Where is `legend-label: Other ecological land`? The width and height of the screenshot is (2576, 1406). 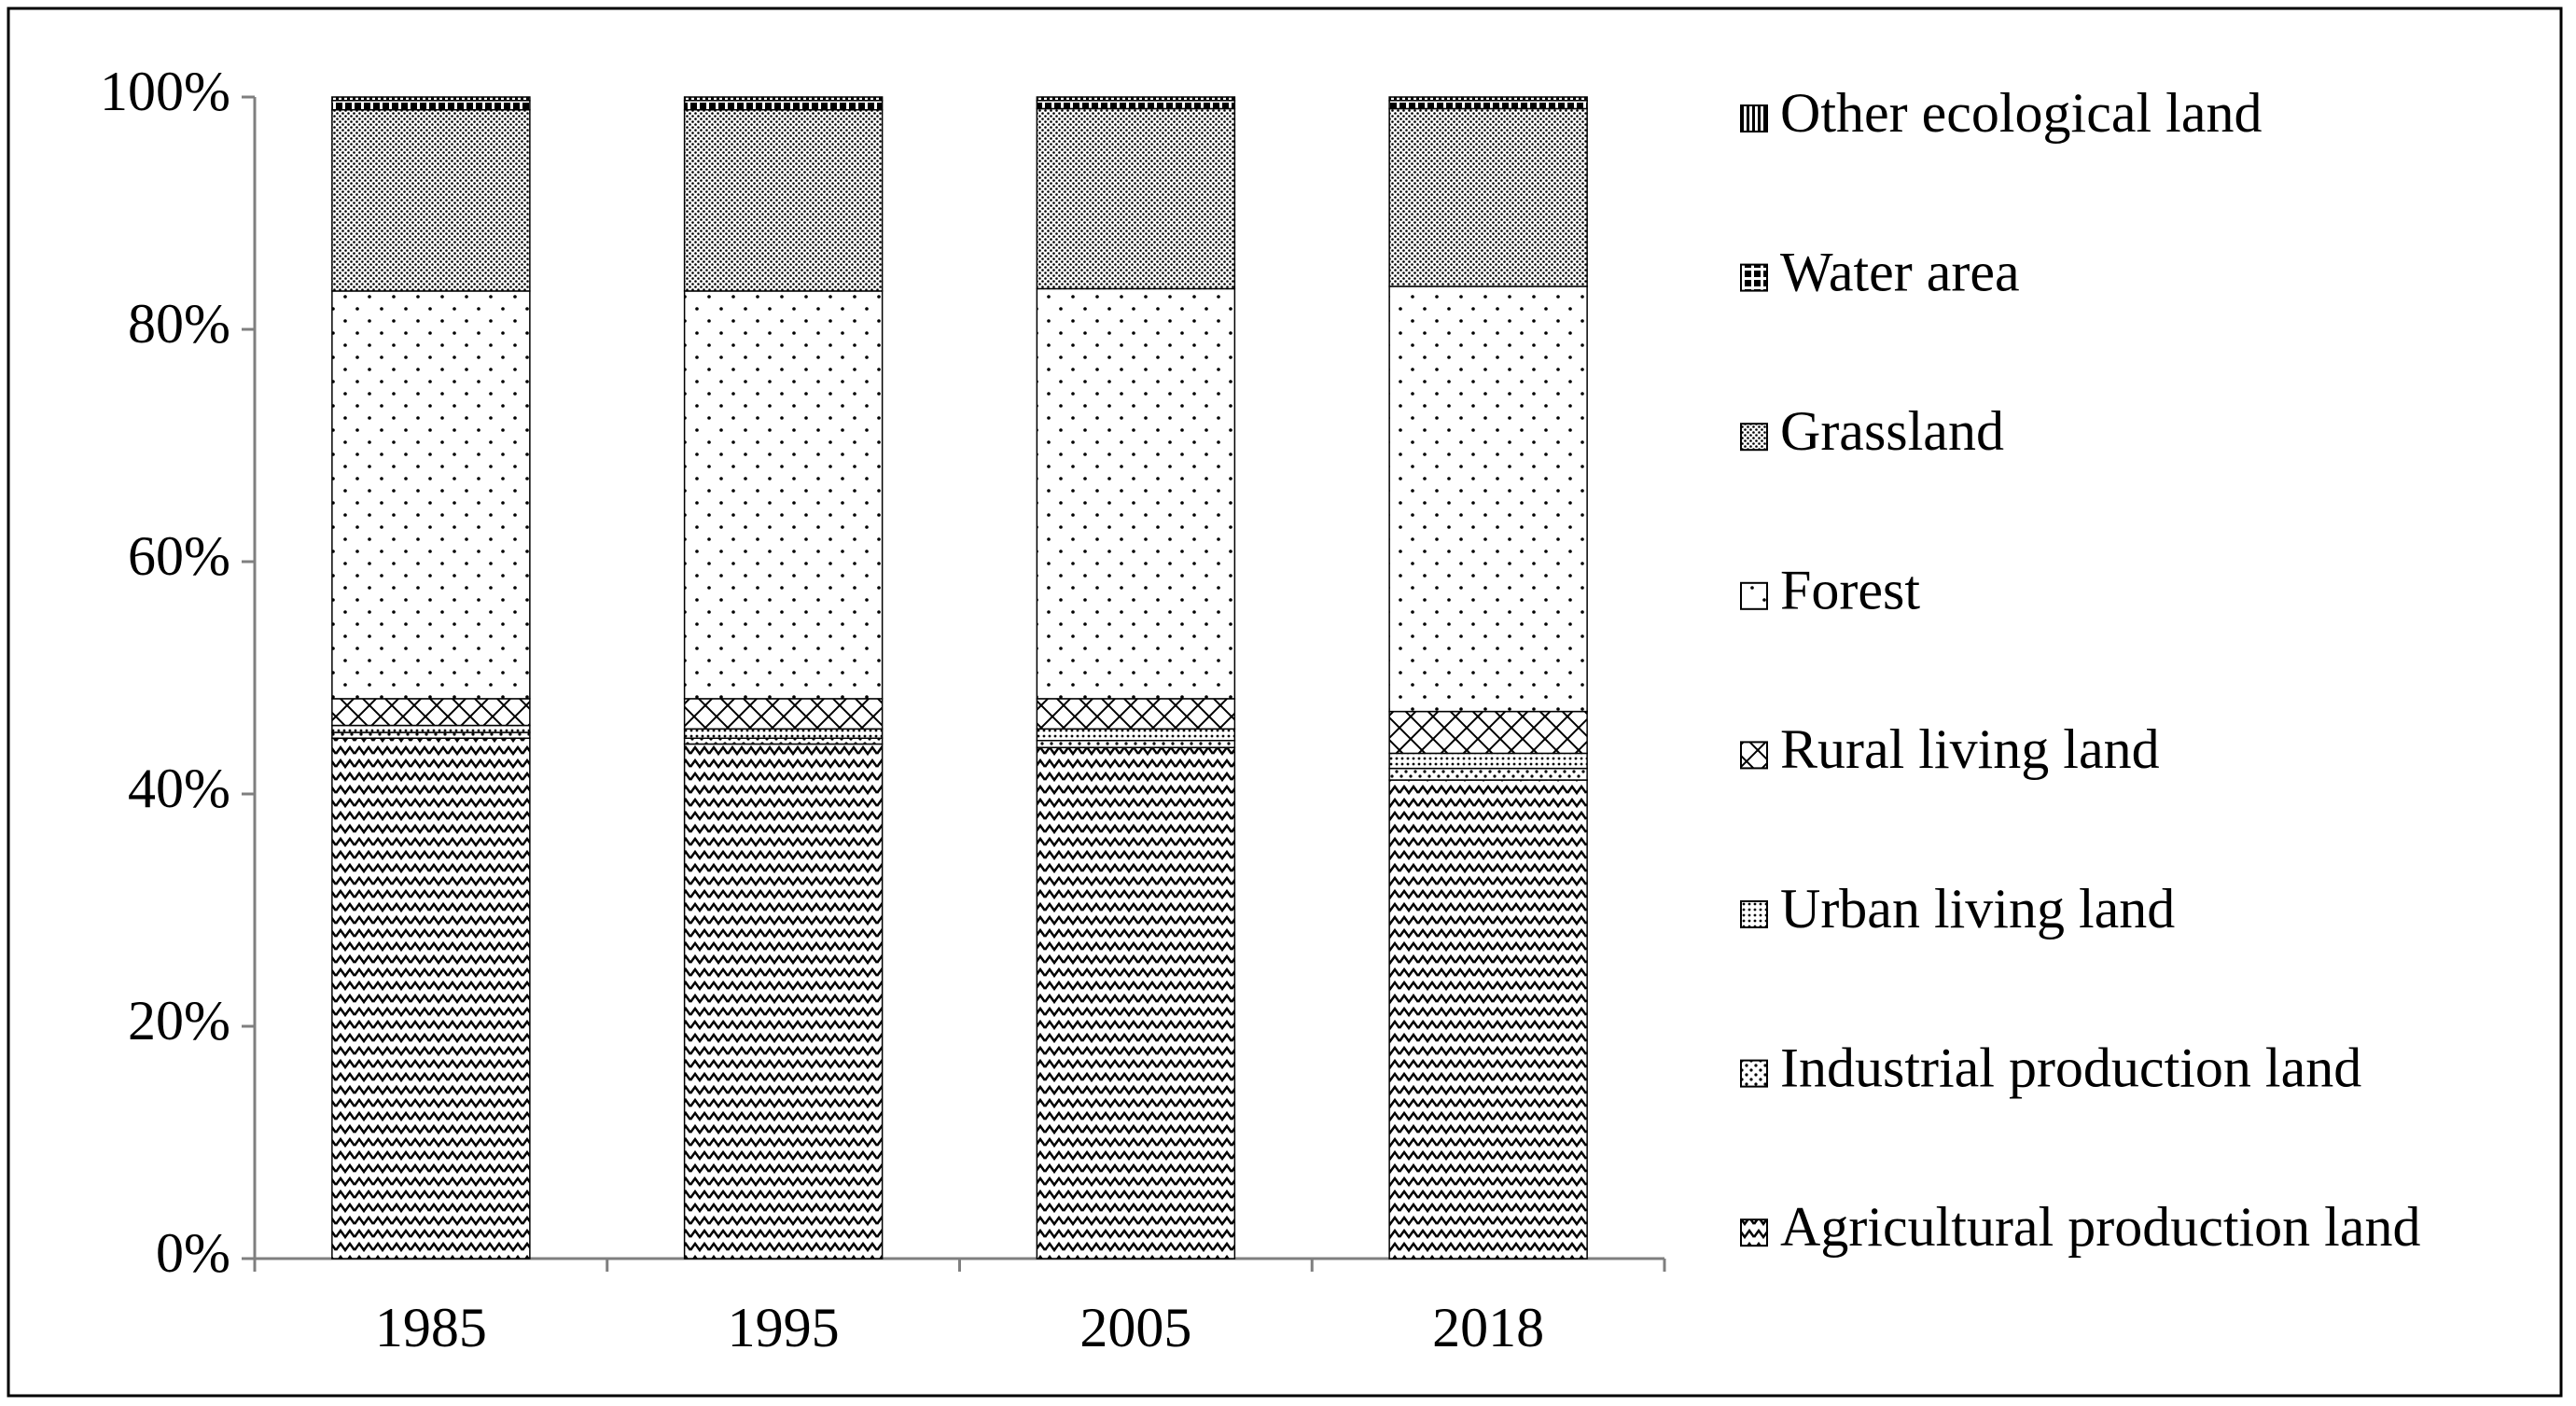 legend-label: Other ecological land is located at coordinates (2021, 113).